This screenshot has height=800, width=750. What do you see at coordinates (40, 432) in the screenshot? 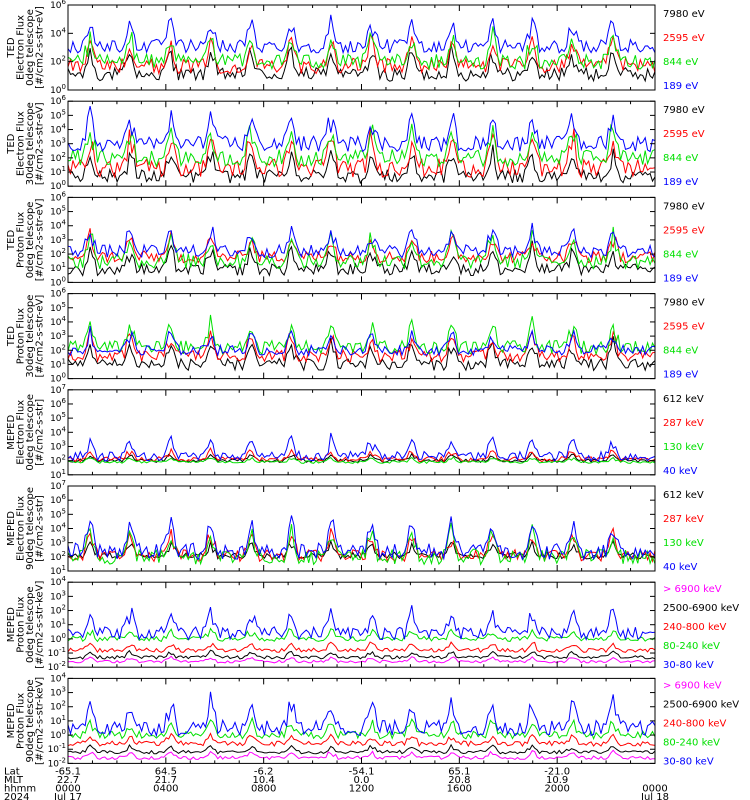
I see `ylabel-line: [#/cm2-s-str]` at bounding box center [40, 432].